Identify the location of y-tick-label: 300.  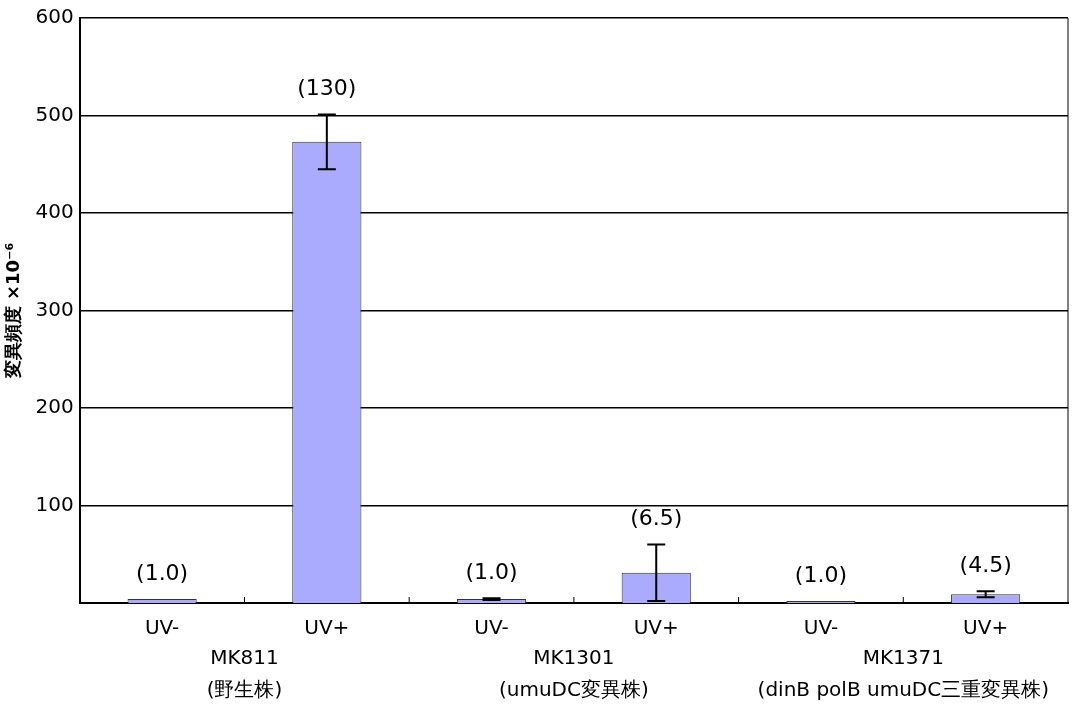
(54, 308).